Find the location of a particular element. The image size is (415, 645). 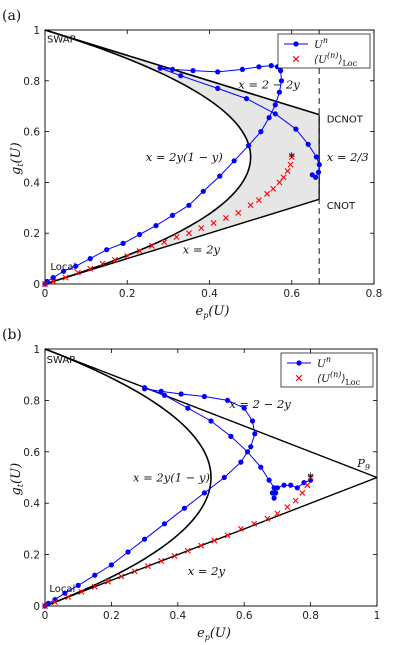

x-tick-label: 0.4 is located at coordinates (209, 294).